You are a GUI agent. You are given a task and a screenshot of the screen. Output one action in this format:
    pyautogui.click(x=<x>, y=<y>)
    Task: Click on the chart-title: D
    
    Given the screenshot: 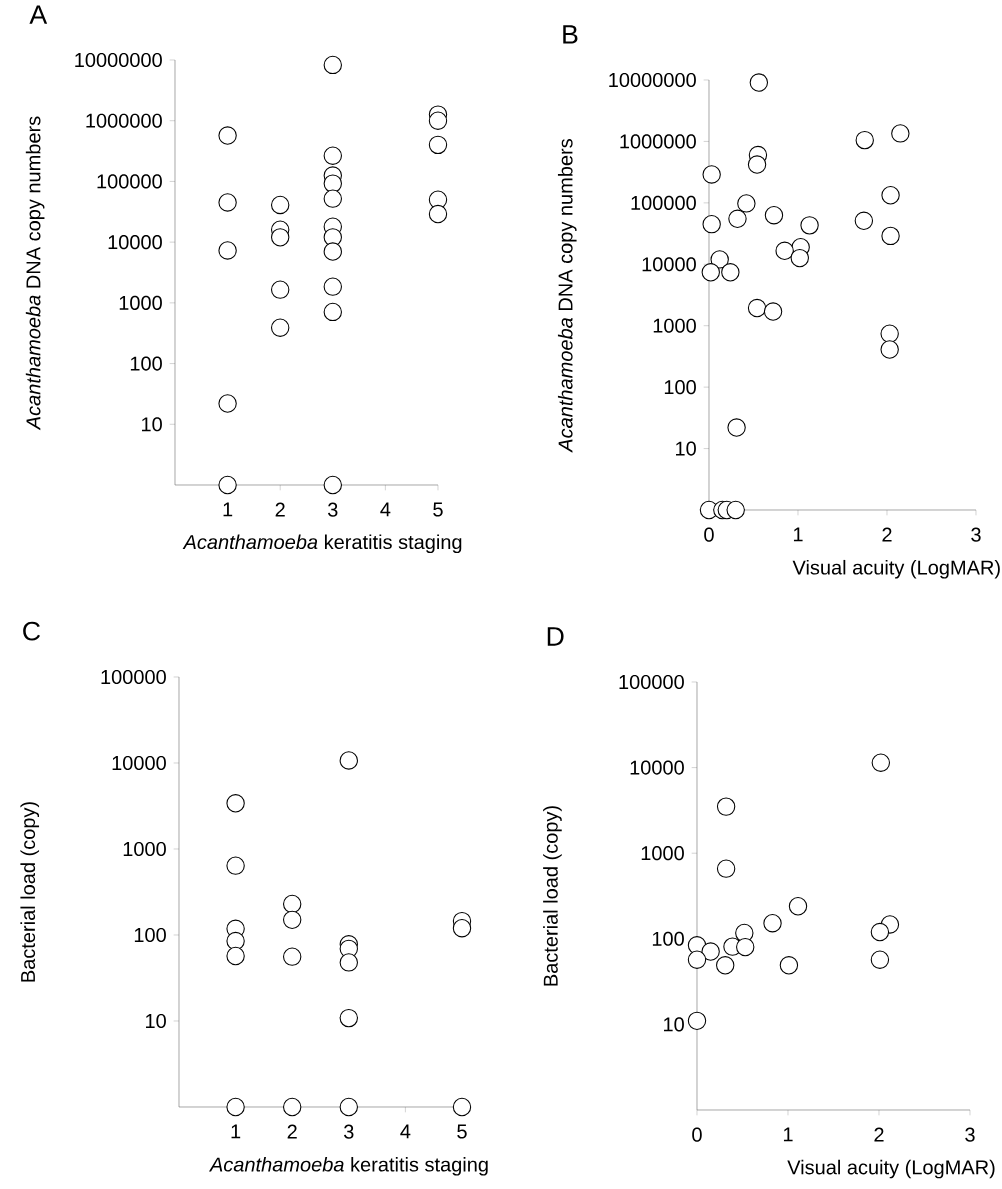 What is the action you would take?
    pyautogui.click(x=555, y=636)
    